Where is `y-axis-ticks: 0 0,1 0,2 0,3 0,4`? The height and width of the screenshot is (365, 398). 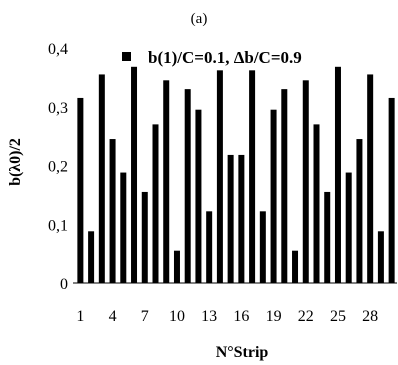
y-axis-ticks: 0 0,1 0,2 0,3 0,4 is located at coordinates (58, 167).